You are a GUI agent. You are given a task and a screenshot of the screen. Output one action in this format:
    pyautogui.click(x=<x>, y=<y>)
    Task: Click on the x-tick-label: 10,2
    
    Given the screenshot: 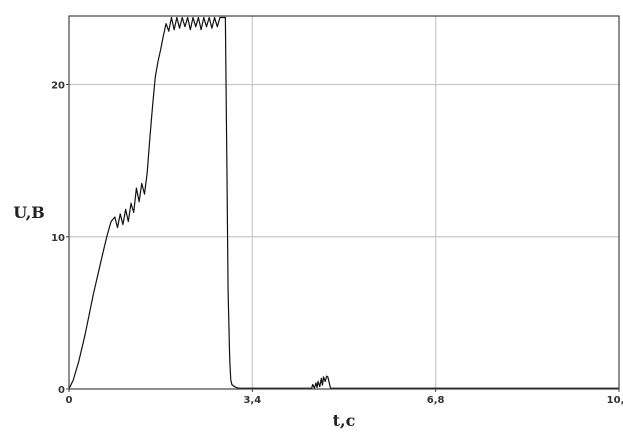 What is the action you would take?
    pyautogui.click(x=615, y=400)
    